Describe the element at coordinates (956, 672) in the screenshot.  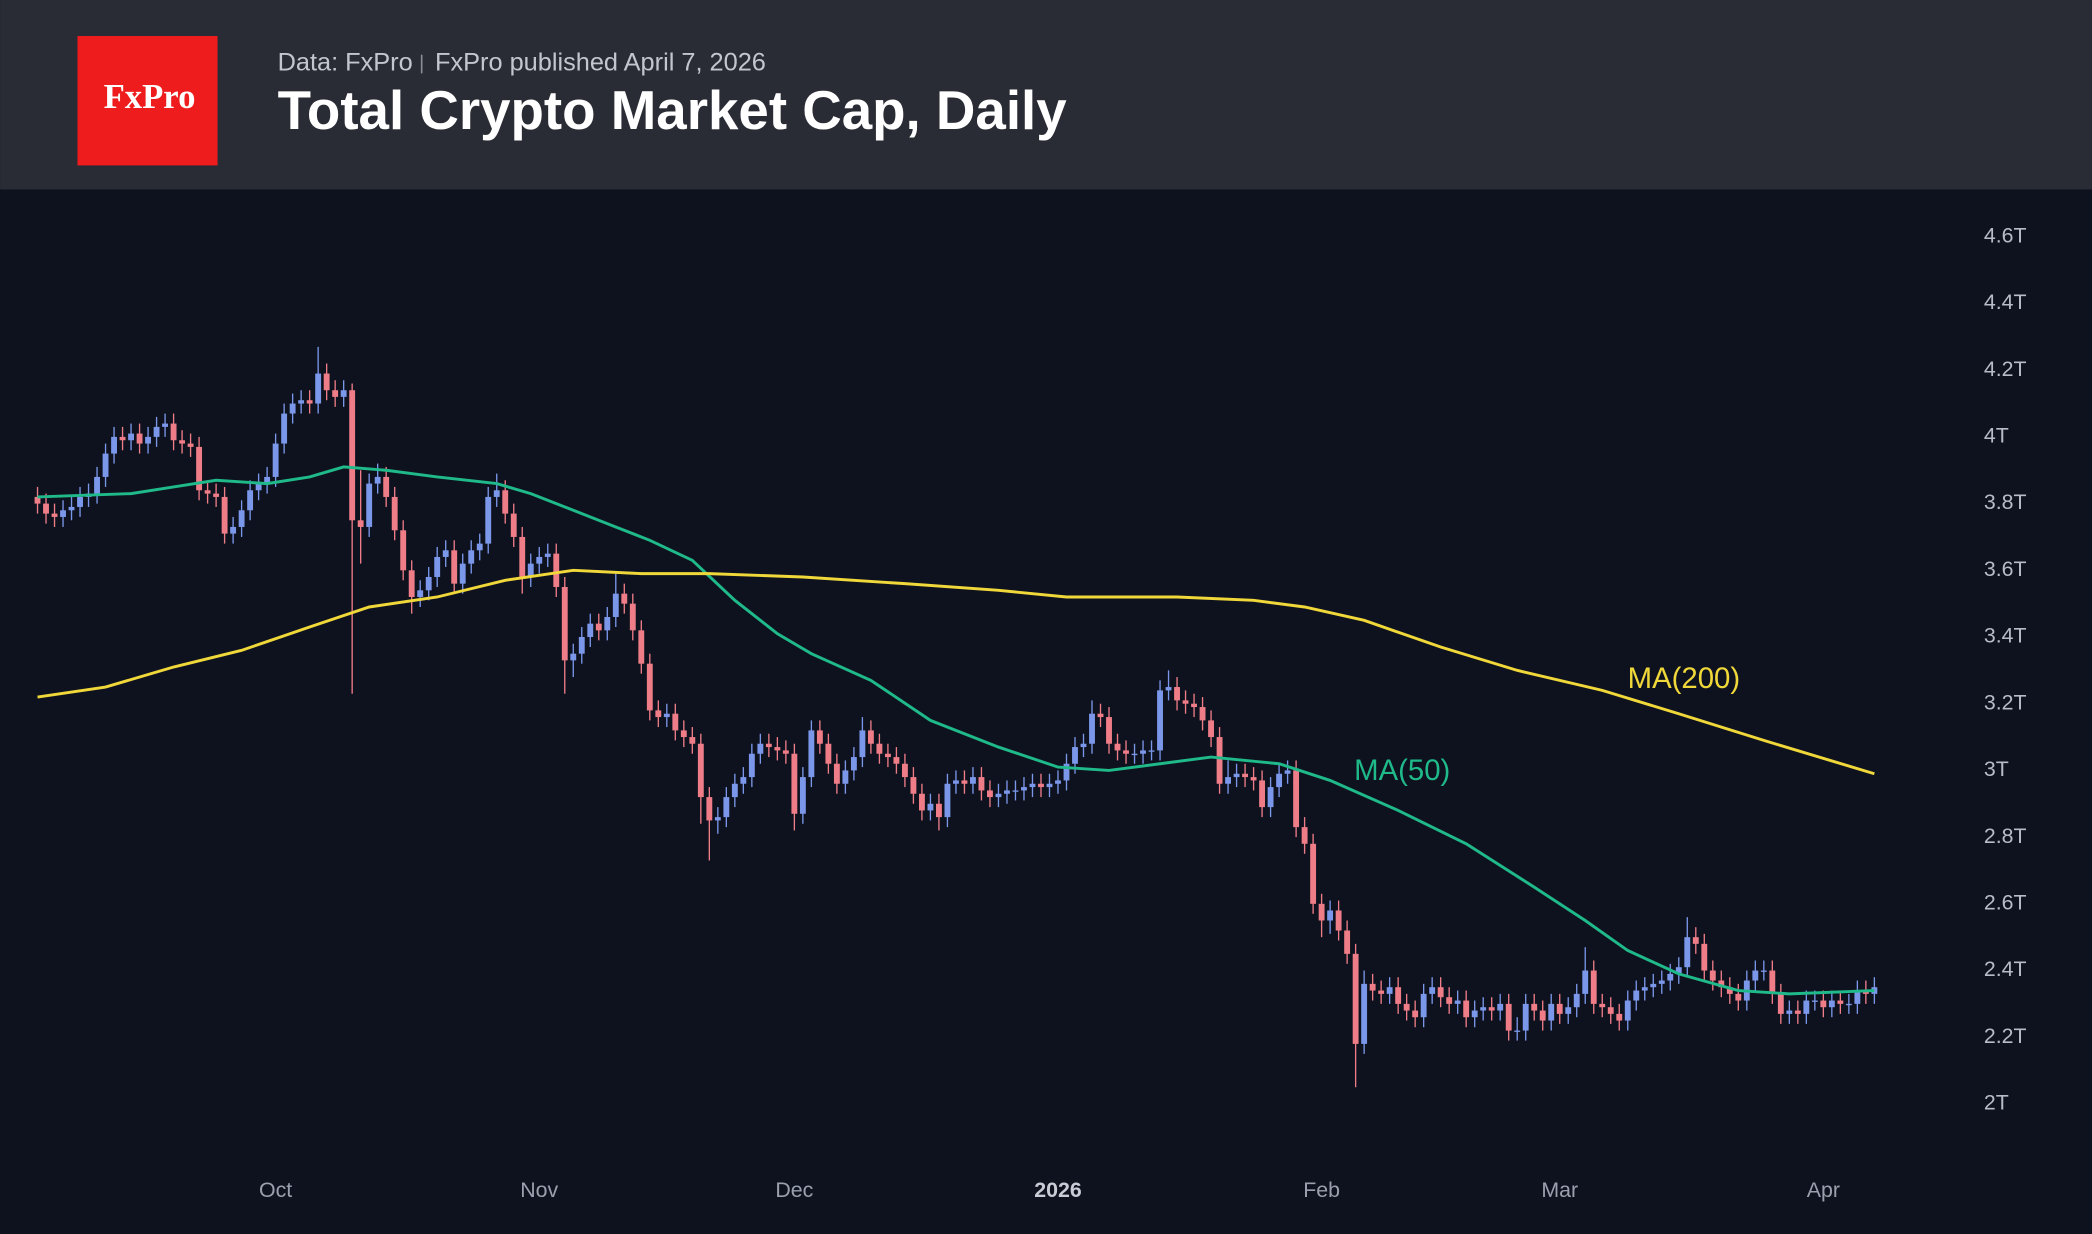
I see `ma-line` at that location.